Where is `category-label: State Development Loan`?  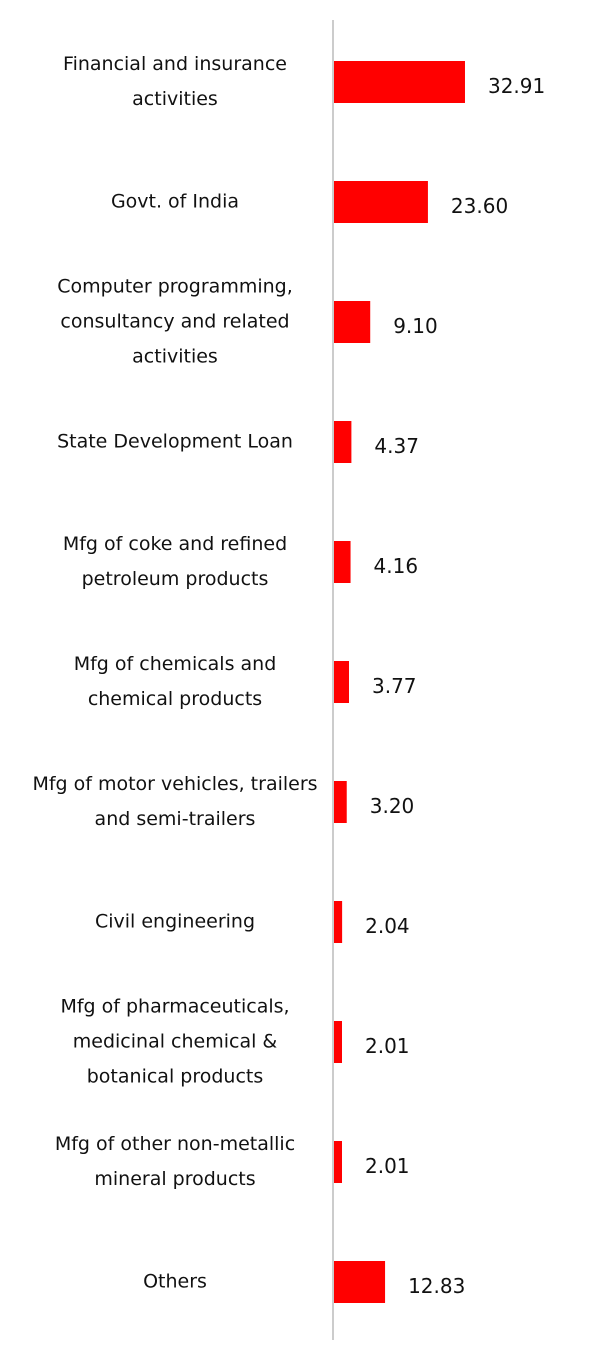 category-label: State Development Loan is located at coordinates (175, 441).